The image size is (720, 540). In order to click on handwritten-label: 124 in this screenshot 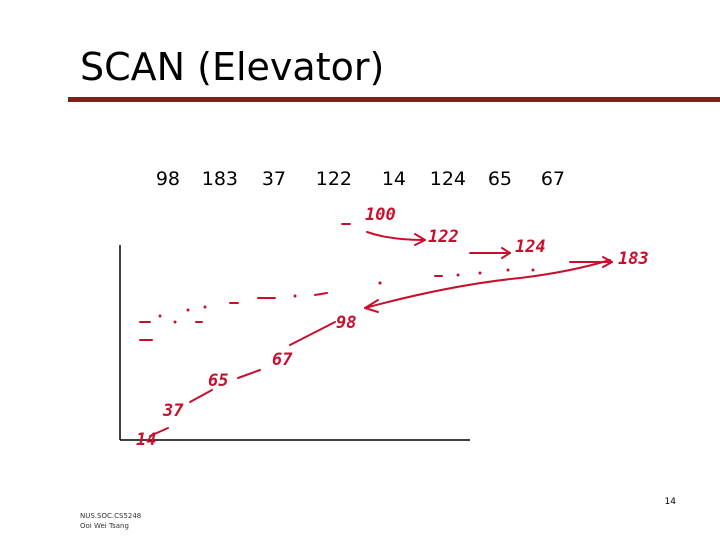, I will do `click(530, 247)`.